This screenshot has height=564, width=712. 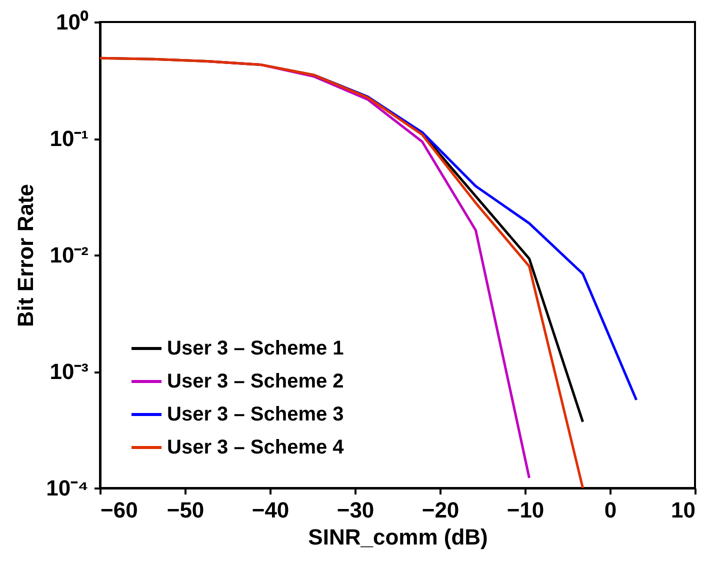 What do you see at coordinates (69, 255) in the screenshot?
I see `y-tick-label: 10⁻²` at bounding box center [69, 255].